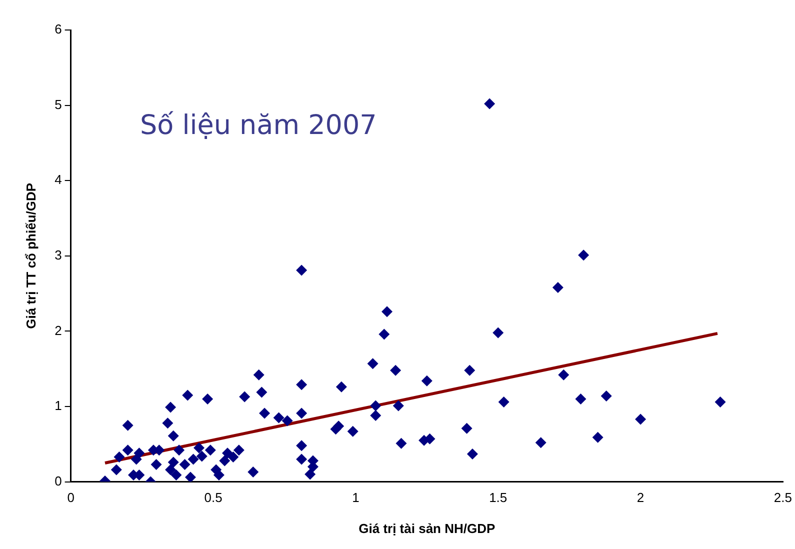 The height and width of the screenshot is (549, 795). What do you see at coordinates (258, 125) in the screenshot?
I see `annotation: Số liệu năm 2007` at bounding box center [258, 125].